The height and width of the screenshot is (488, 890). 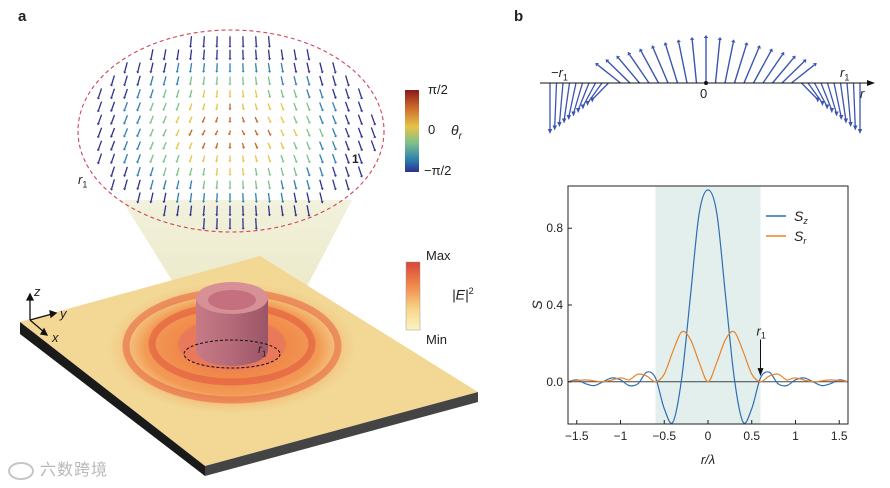 What do you see at coordinates (232, 354) in the screenshot?
I see `r1-dashed-circle` at bounding box center [232, 354].